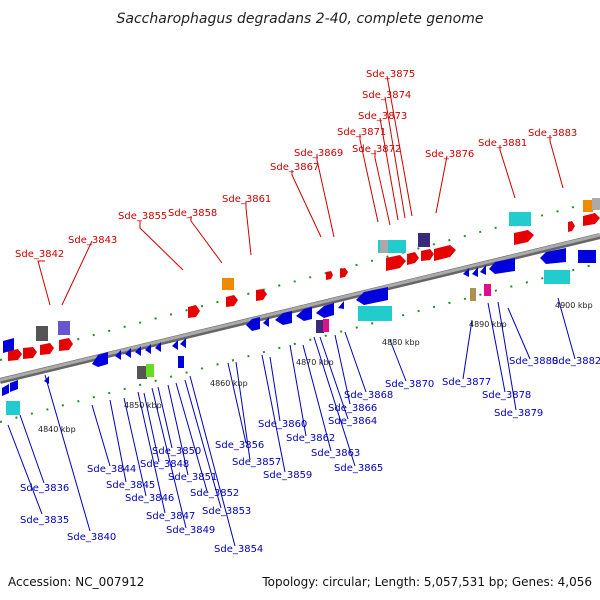  Describe the element at coordinates (574, 305) in the screenshot. I see `tick-label: 4900 kbp` at that location.